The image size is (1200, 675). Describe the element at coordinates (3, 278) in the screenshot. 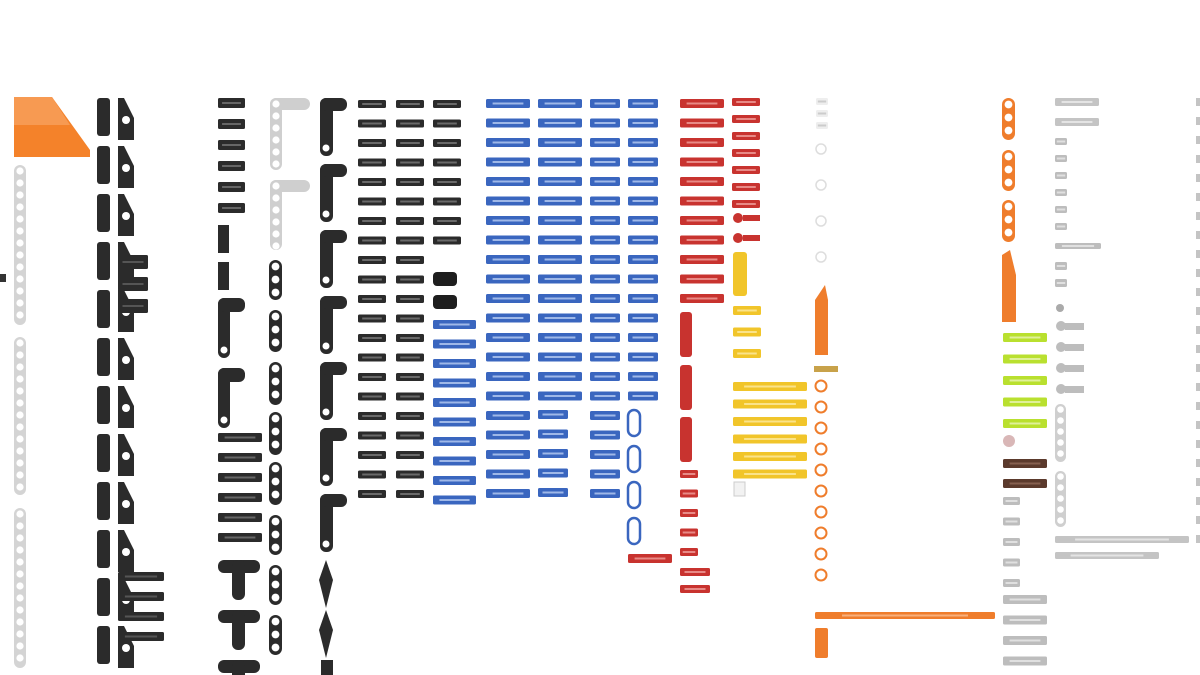

I see `black-piece` at that location.